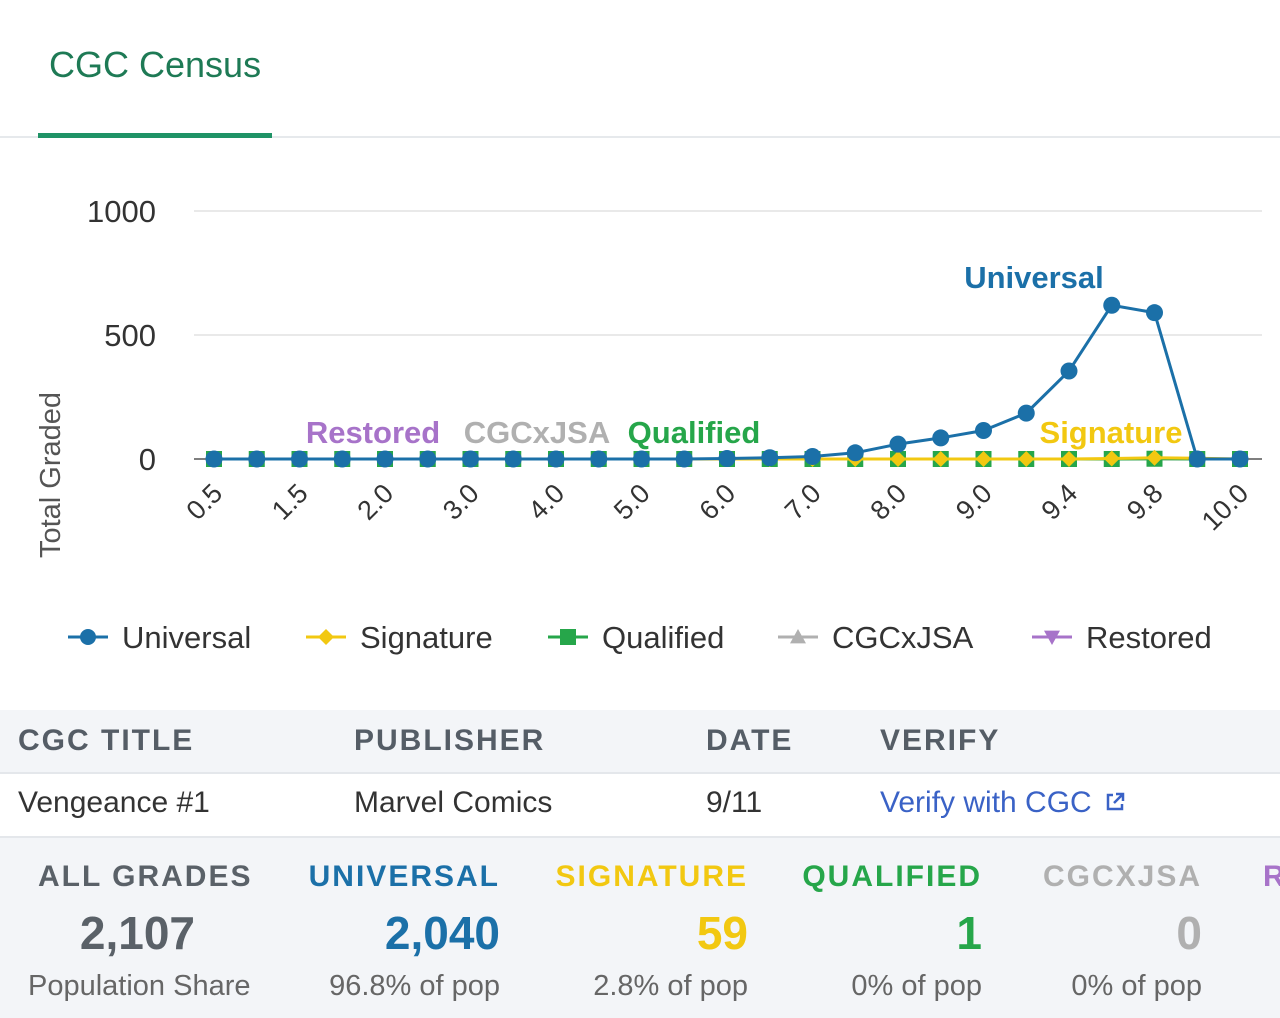 The height and width of the screenshot is (1018, 1280). I want to click on legend-label: Restored, so click(1149, 637).